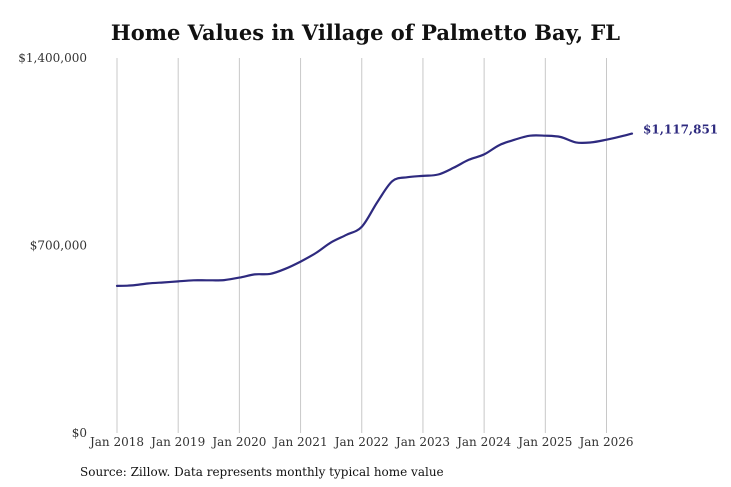 This screenshot has height=487, width=731. Describe the element at coordinates (52, 58) in the screenshot. I see `y-tick-label: $1,400,000` at that location.